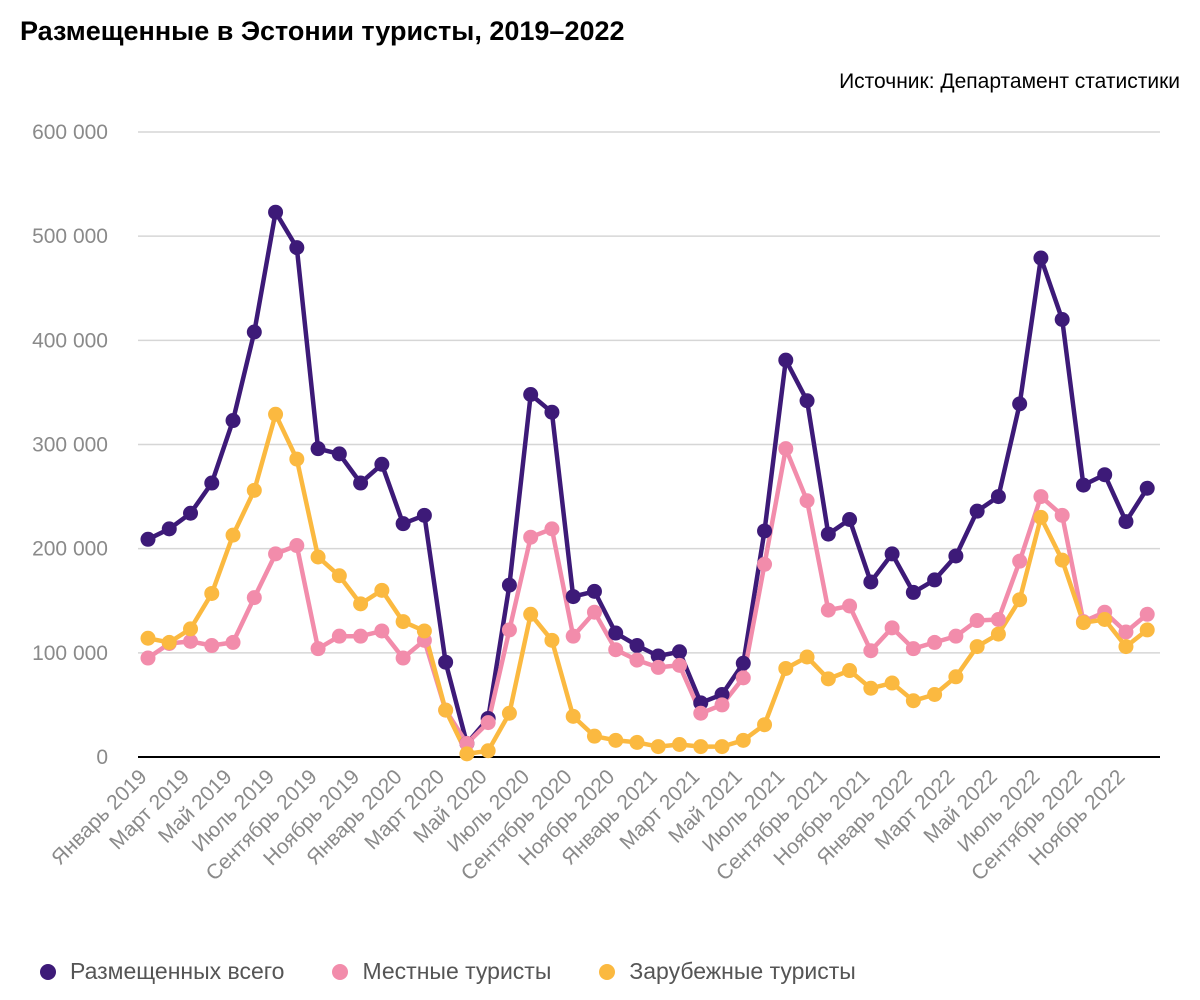 The width and height of the screenshot is (1200, 1000). What do you see at coordinates (340, 971) in the screenshot?
I see `legend-marker-local` at bounding box center [340, 971].